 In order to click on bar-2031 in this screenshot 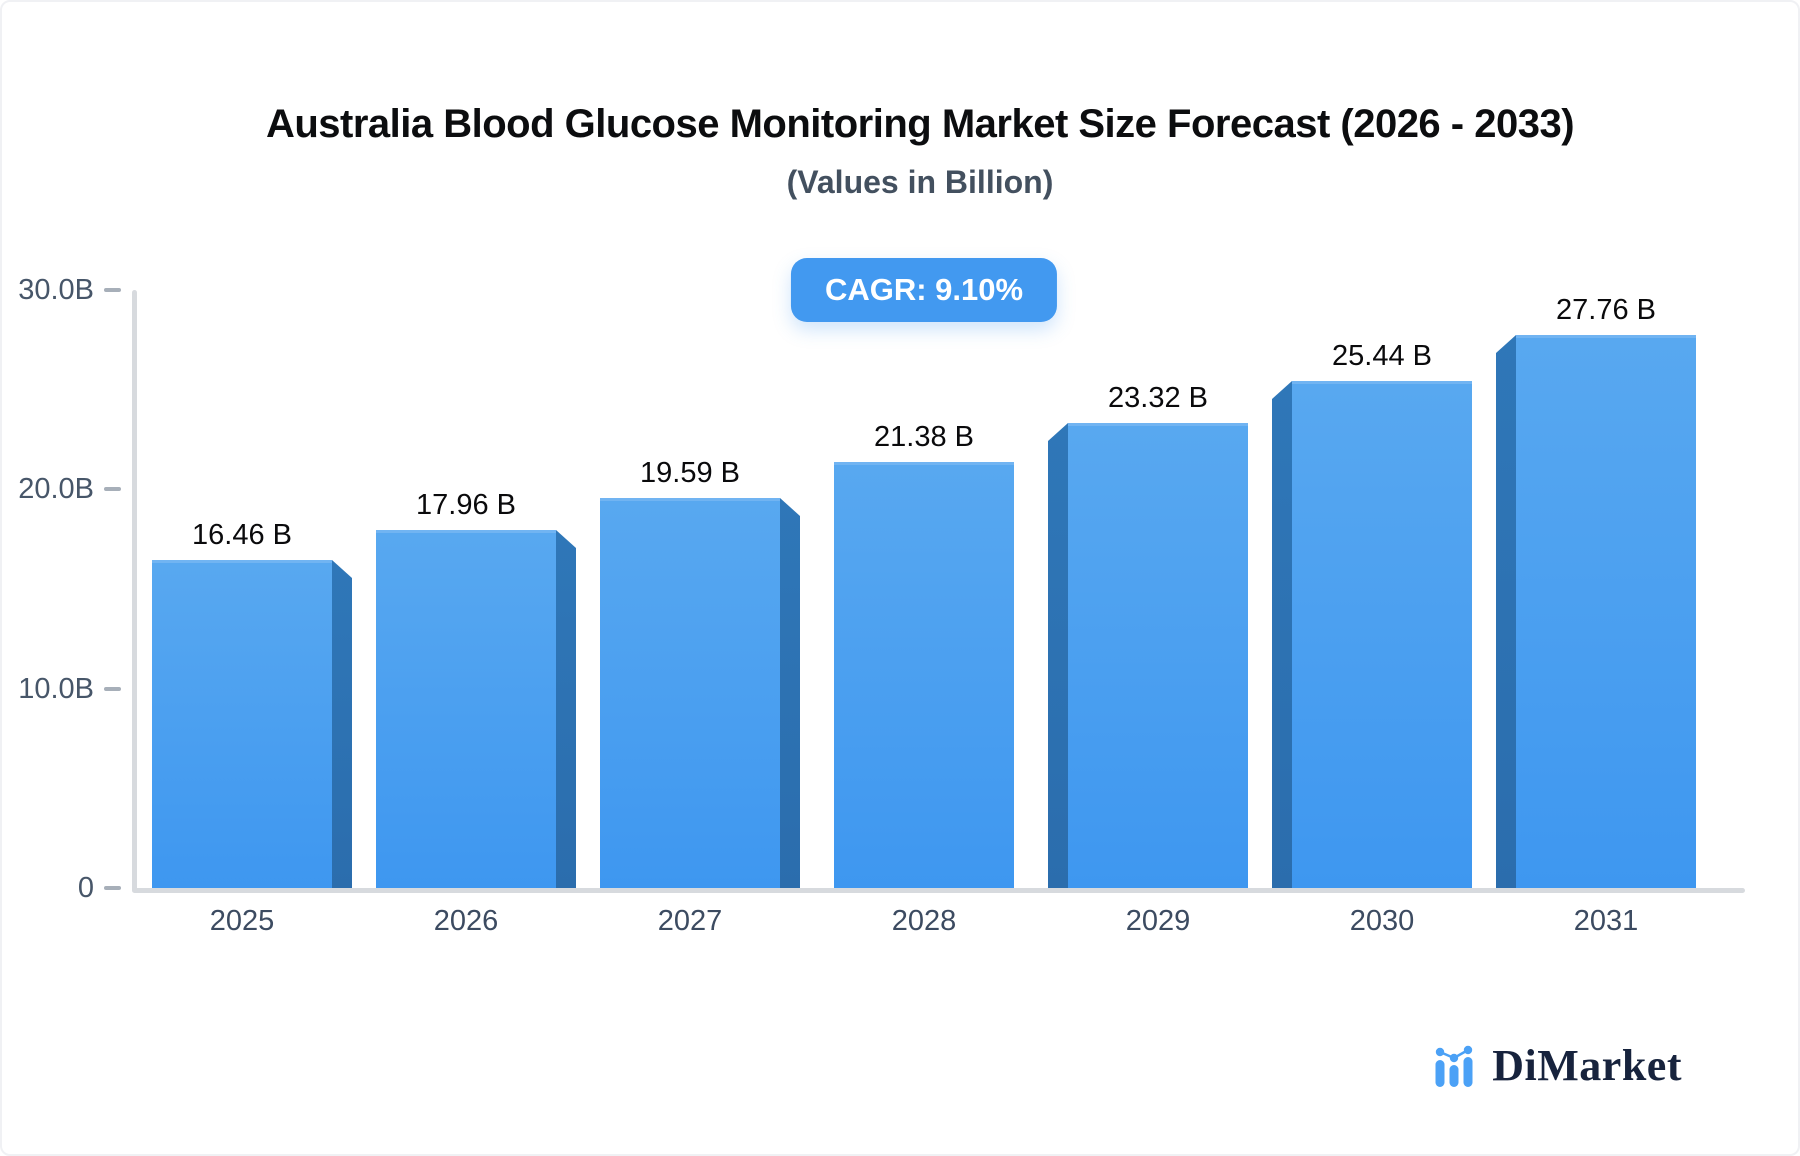, I will do `click(1606, 611)`.